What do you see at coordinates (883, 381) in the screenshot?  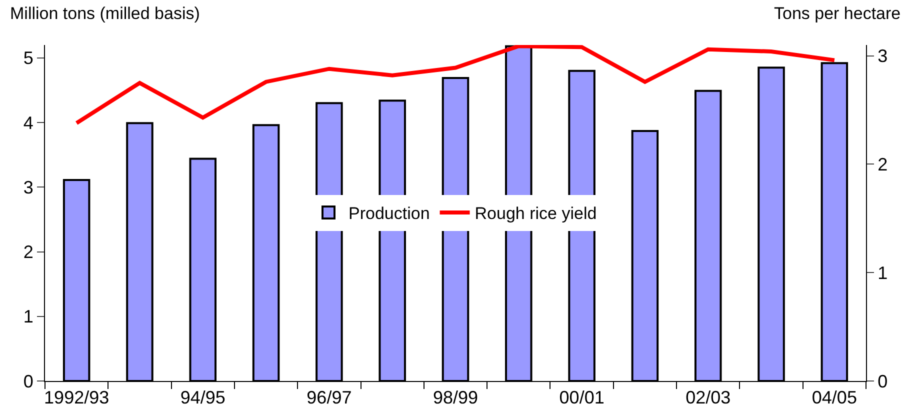 I see `y2-tick-label: 0` at bounding box center [883, 381].